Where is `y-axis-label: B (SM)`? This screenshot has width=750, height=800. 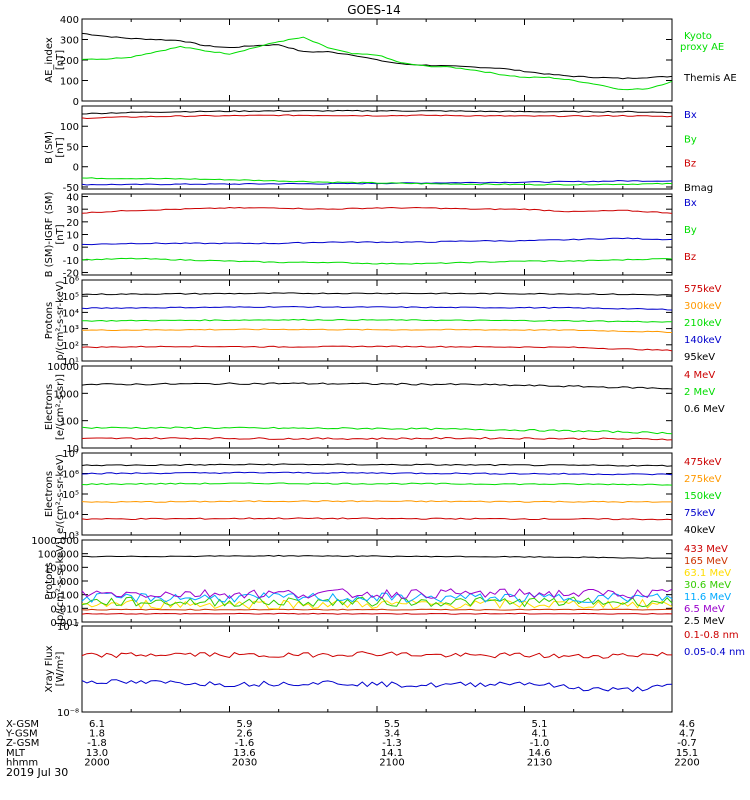 y-axis-label: B (SM) is located at coordinates (49, 147).